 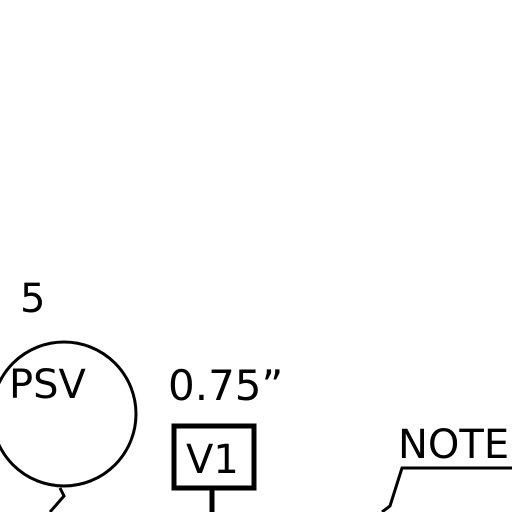 What do you see at coordinates (453, 445) in the screenshot?
I see `note-label: NOTE` at bounding box center [453, 445].